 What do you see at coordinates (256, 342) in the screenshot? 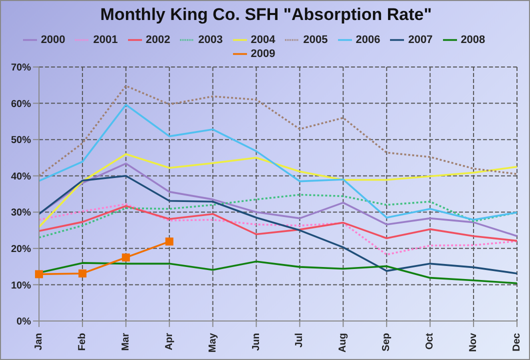
I see `x-tick-label: Jun` at bounding box center [256, 342].